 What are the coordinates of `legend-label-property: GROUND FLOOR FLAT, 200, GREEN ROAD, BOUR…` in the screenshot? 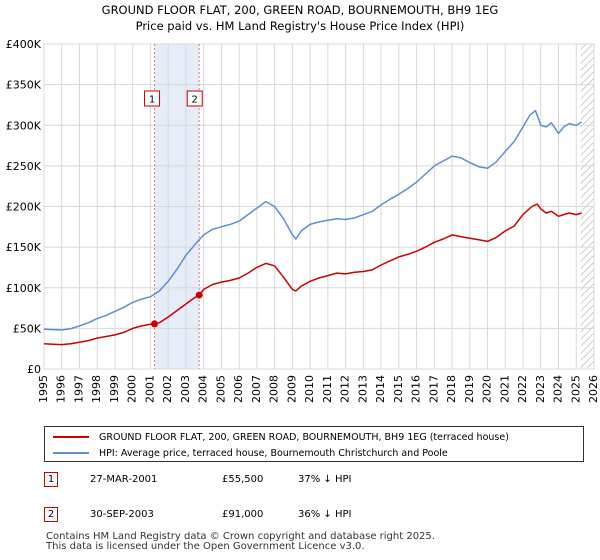 It's located at (304, 437).